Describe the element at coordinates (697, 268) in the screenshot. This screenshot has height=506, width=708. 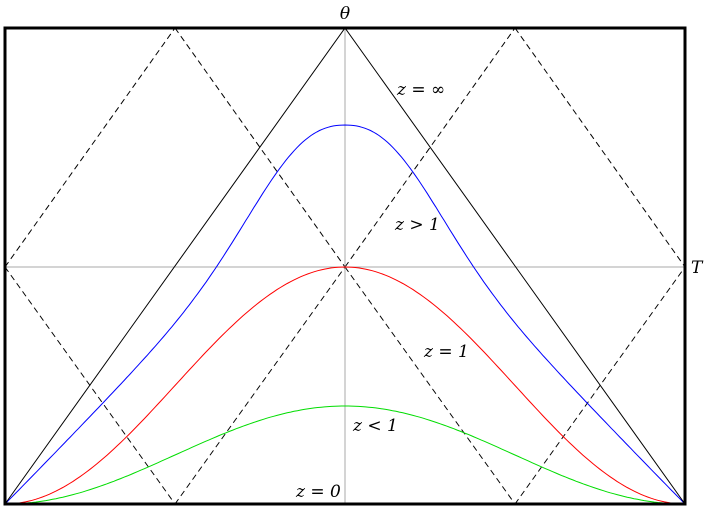
I see `axis-label-t: T` at that location.